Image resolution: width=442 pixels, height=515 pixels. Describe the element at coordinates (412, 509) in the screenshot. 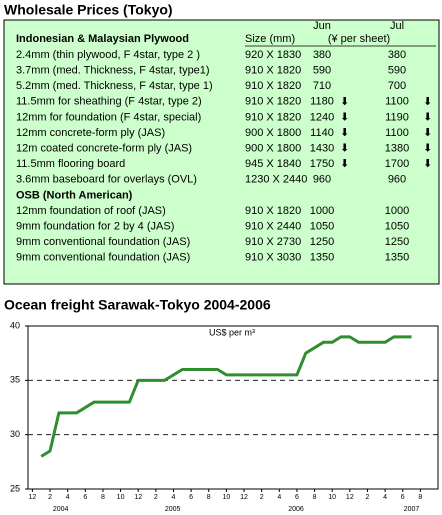

I see `year-label: 2007` at that location.